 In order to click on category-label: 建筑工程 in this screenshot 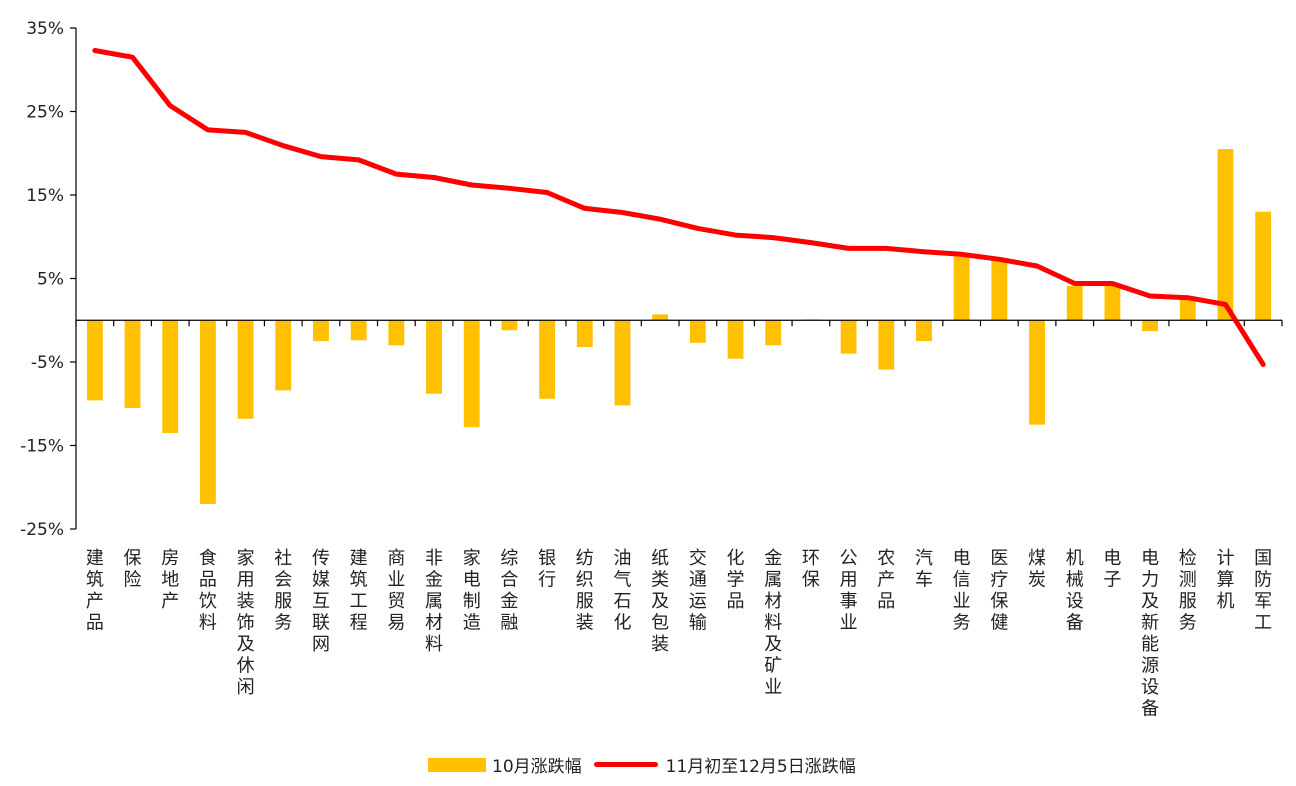, I will do `click(359, 591)`.